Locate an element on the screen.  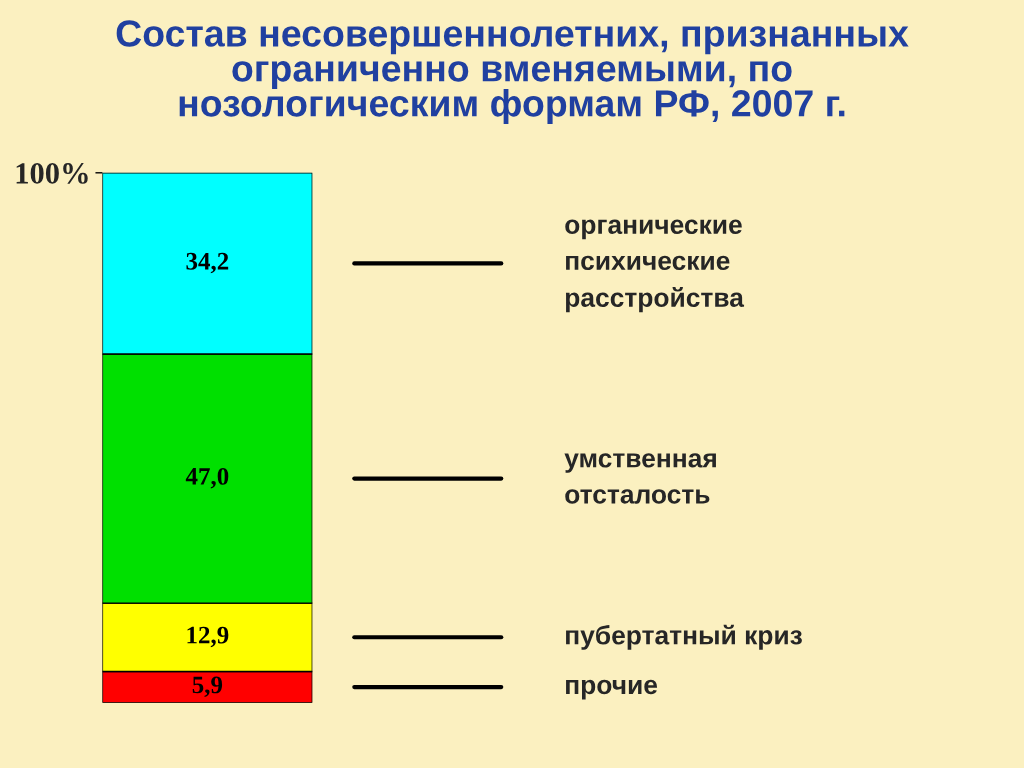
text: пубертатный криз is located at coordinates (684, 637).